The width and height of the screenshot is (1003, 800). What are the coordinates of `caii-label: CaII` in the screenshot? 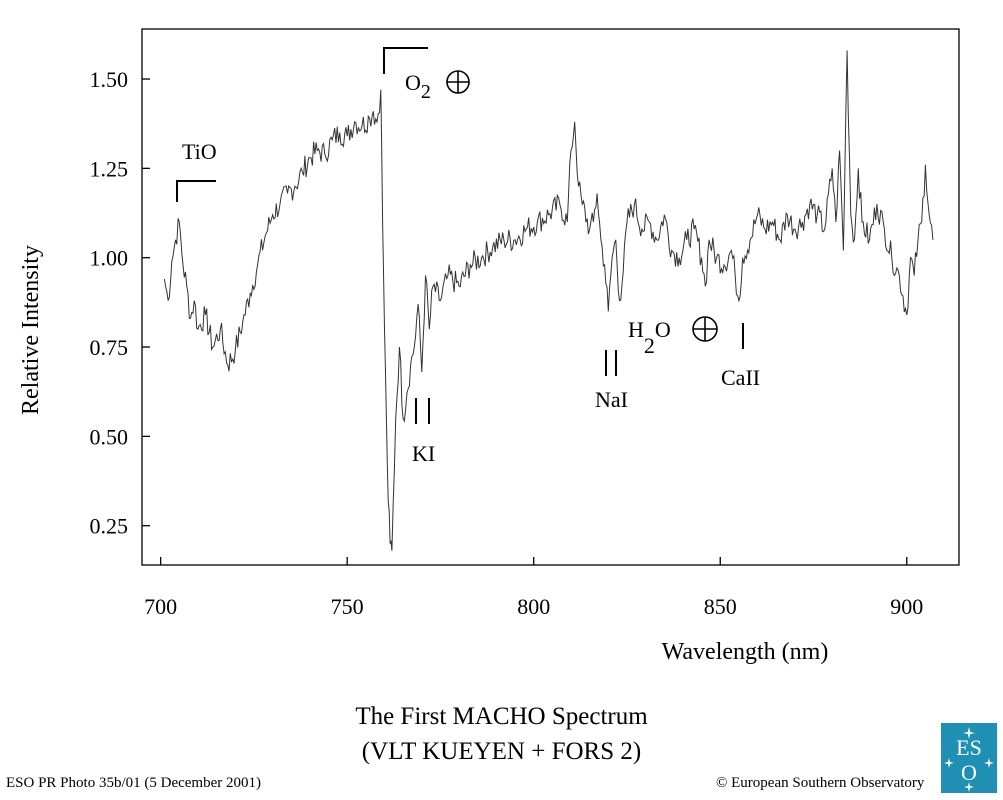 It's located at (740, 377).